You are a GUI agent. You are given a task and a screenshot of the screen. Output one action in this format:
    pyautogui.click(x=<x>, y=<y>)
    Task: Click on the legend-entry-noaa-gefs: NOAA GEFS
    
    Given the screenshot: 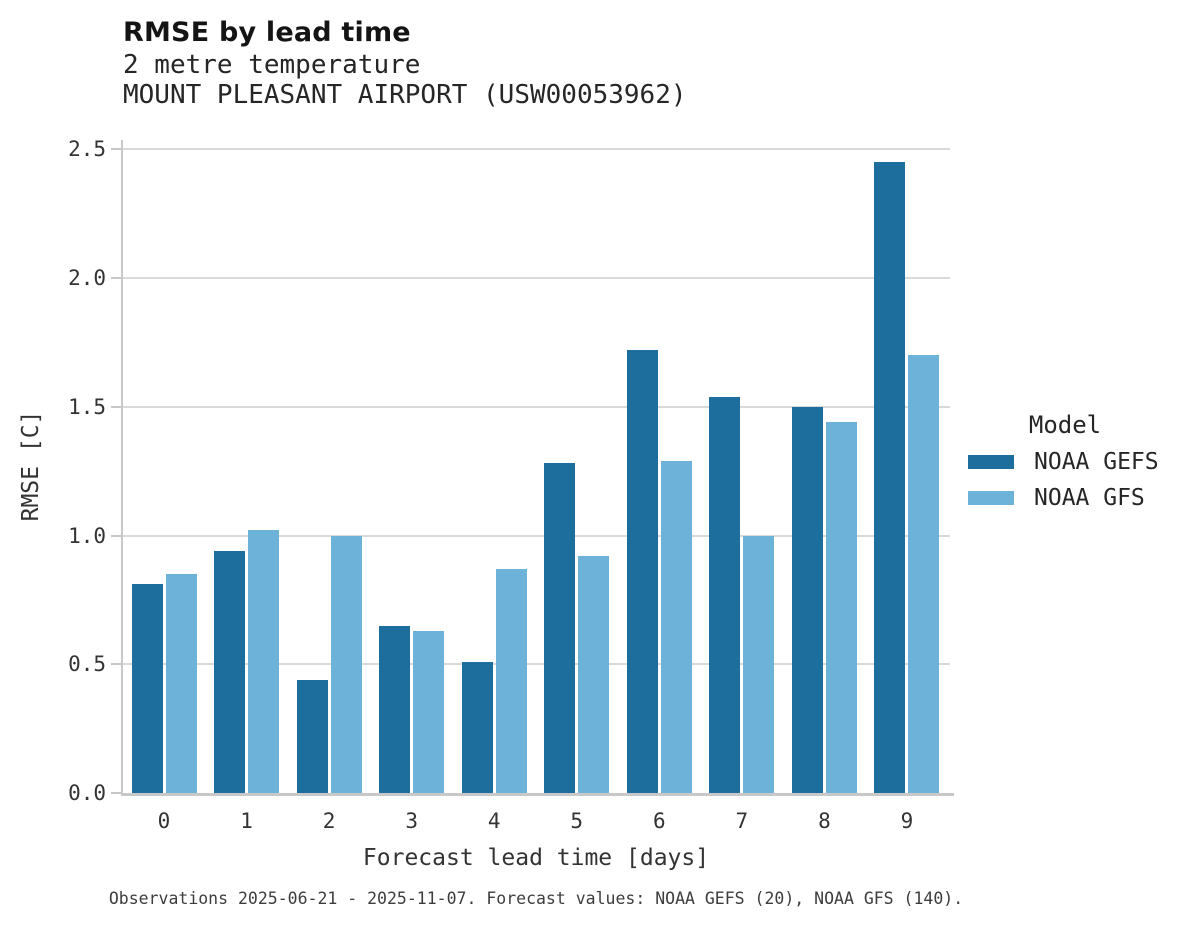 What is the action you would take?
    pyautogui.click(x=1065, y=462)
    